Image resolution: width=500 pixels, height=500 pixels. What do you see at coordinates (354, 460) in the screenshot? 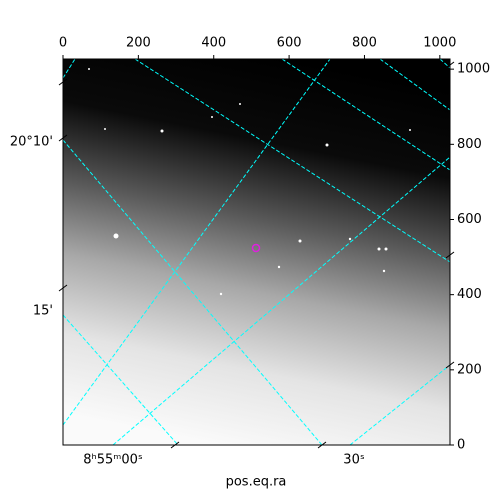
I see `ra-label: 30ˢ` at bounding box center [354, 460].